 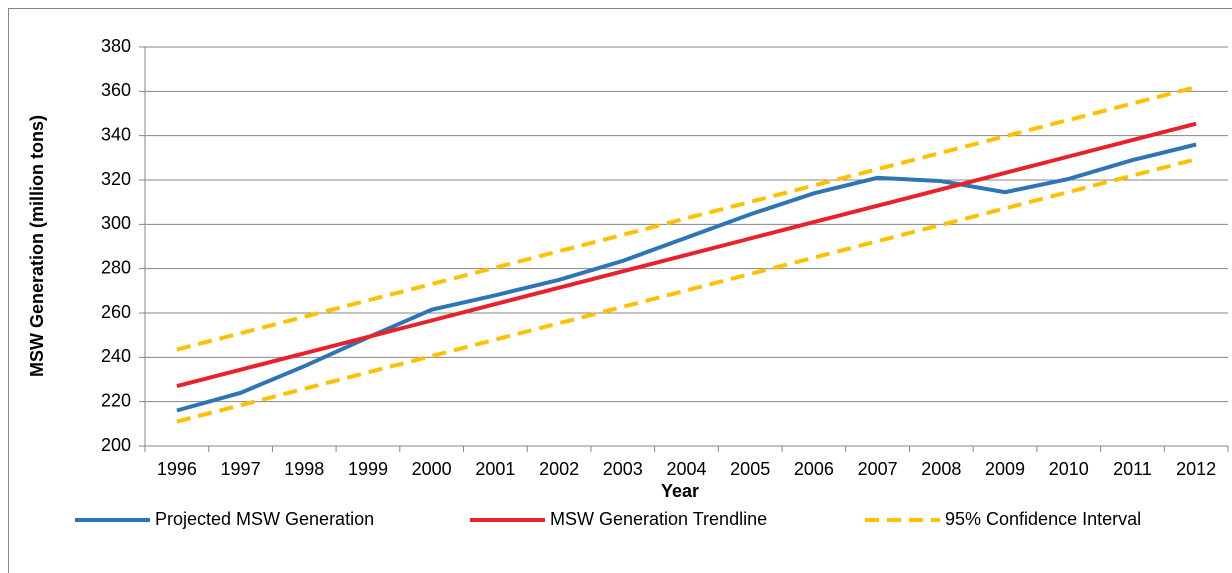 I want to click on y-tick-label: 280, so click(x=116, y=267).